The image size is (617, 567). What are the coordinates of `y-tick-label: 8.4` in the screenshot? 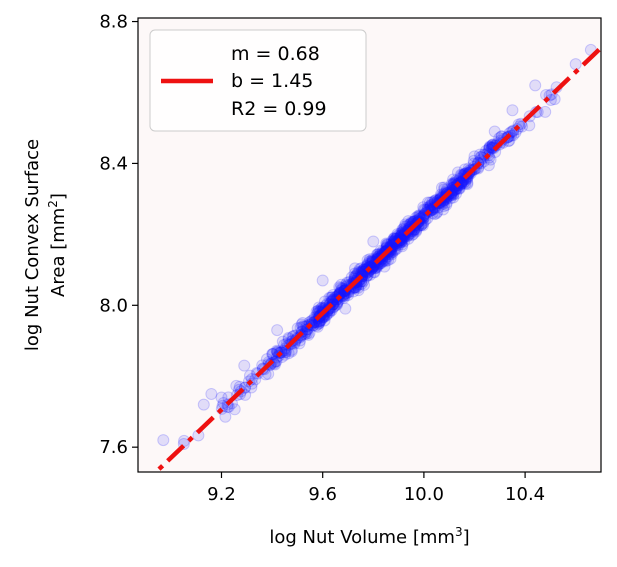 It's located at (113, 163).